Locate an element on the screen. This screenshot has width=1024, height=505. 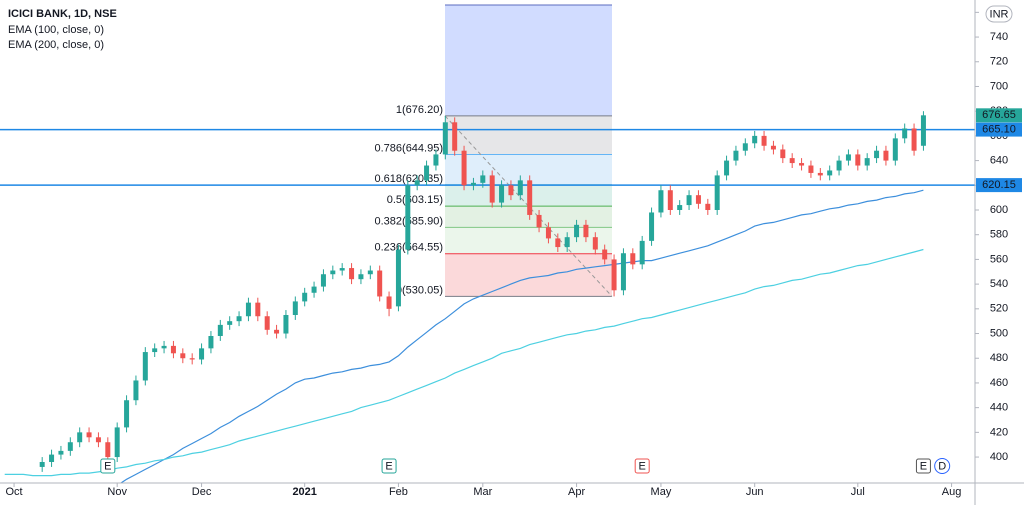
y-tick-label: 540 is located at coordinates (999, 284).